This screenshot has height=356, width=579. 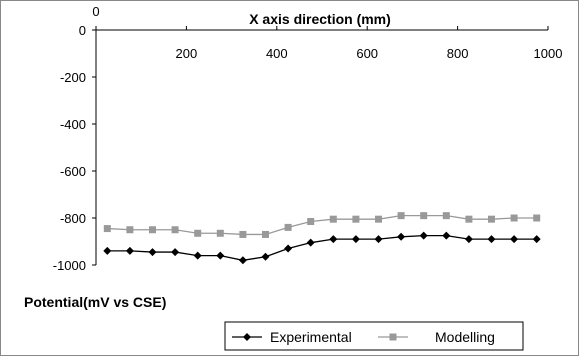 What do you see at coordinates (69, 265) in the screenshot?
I see `y-tick-label: -1000` at bounding box center [69, 265].